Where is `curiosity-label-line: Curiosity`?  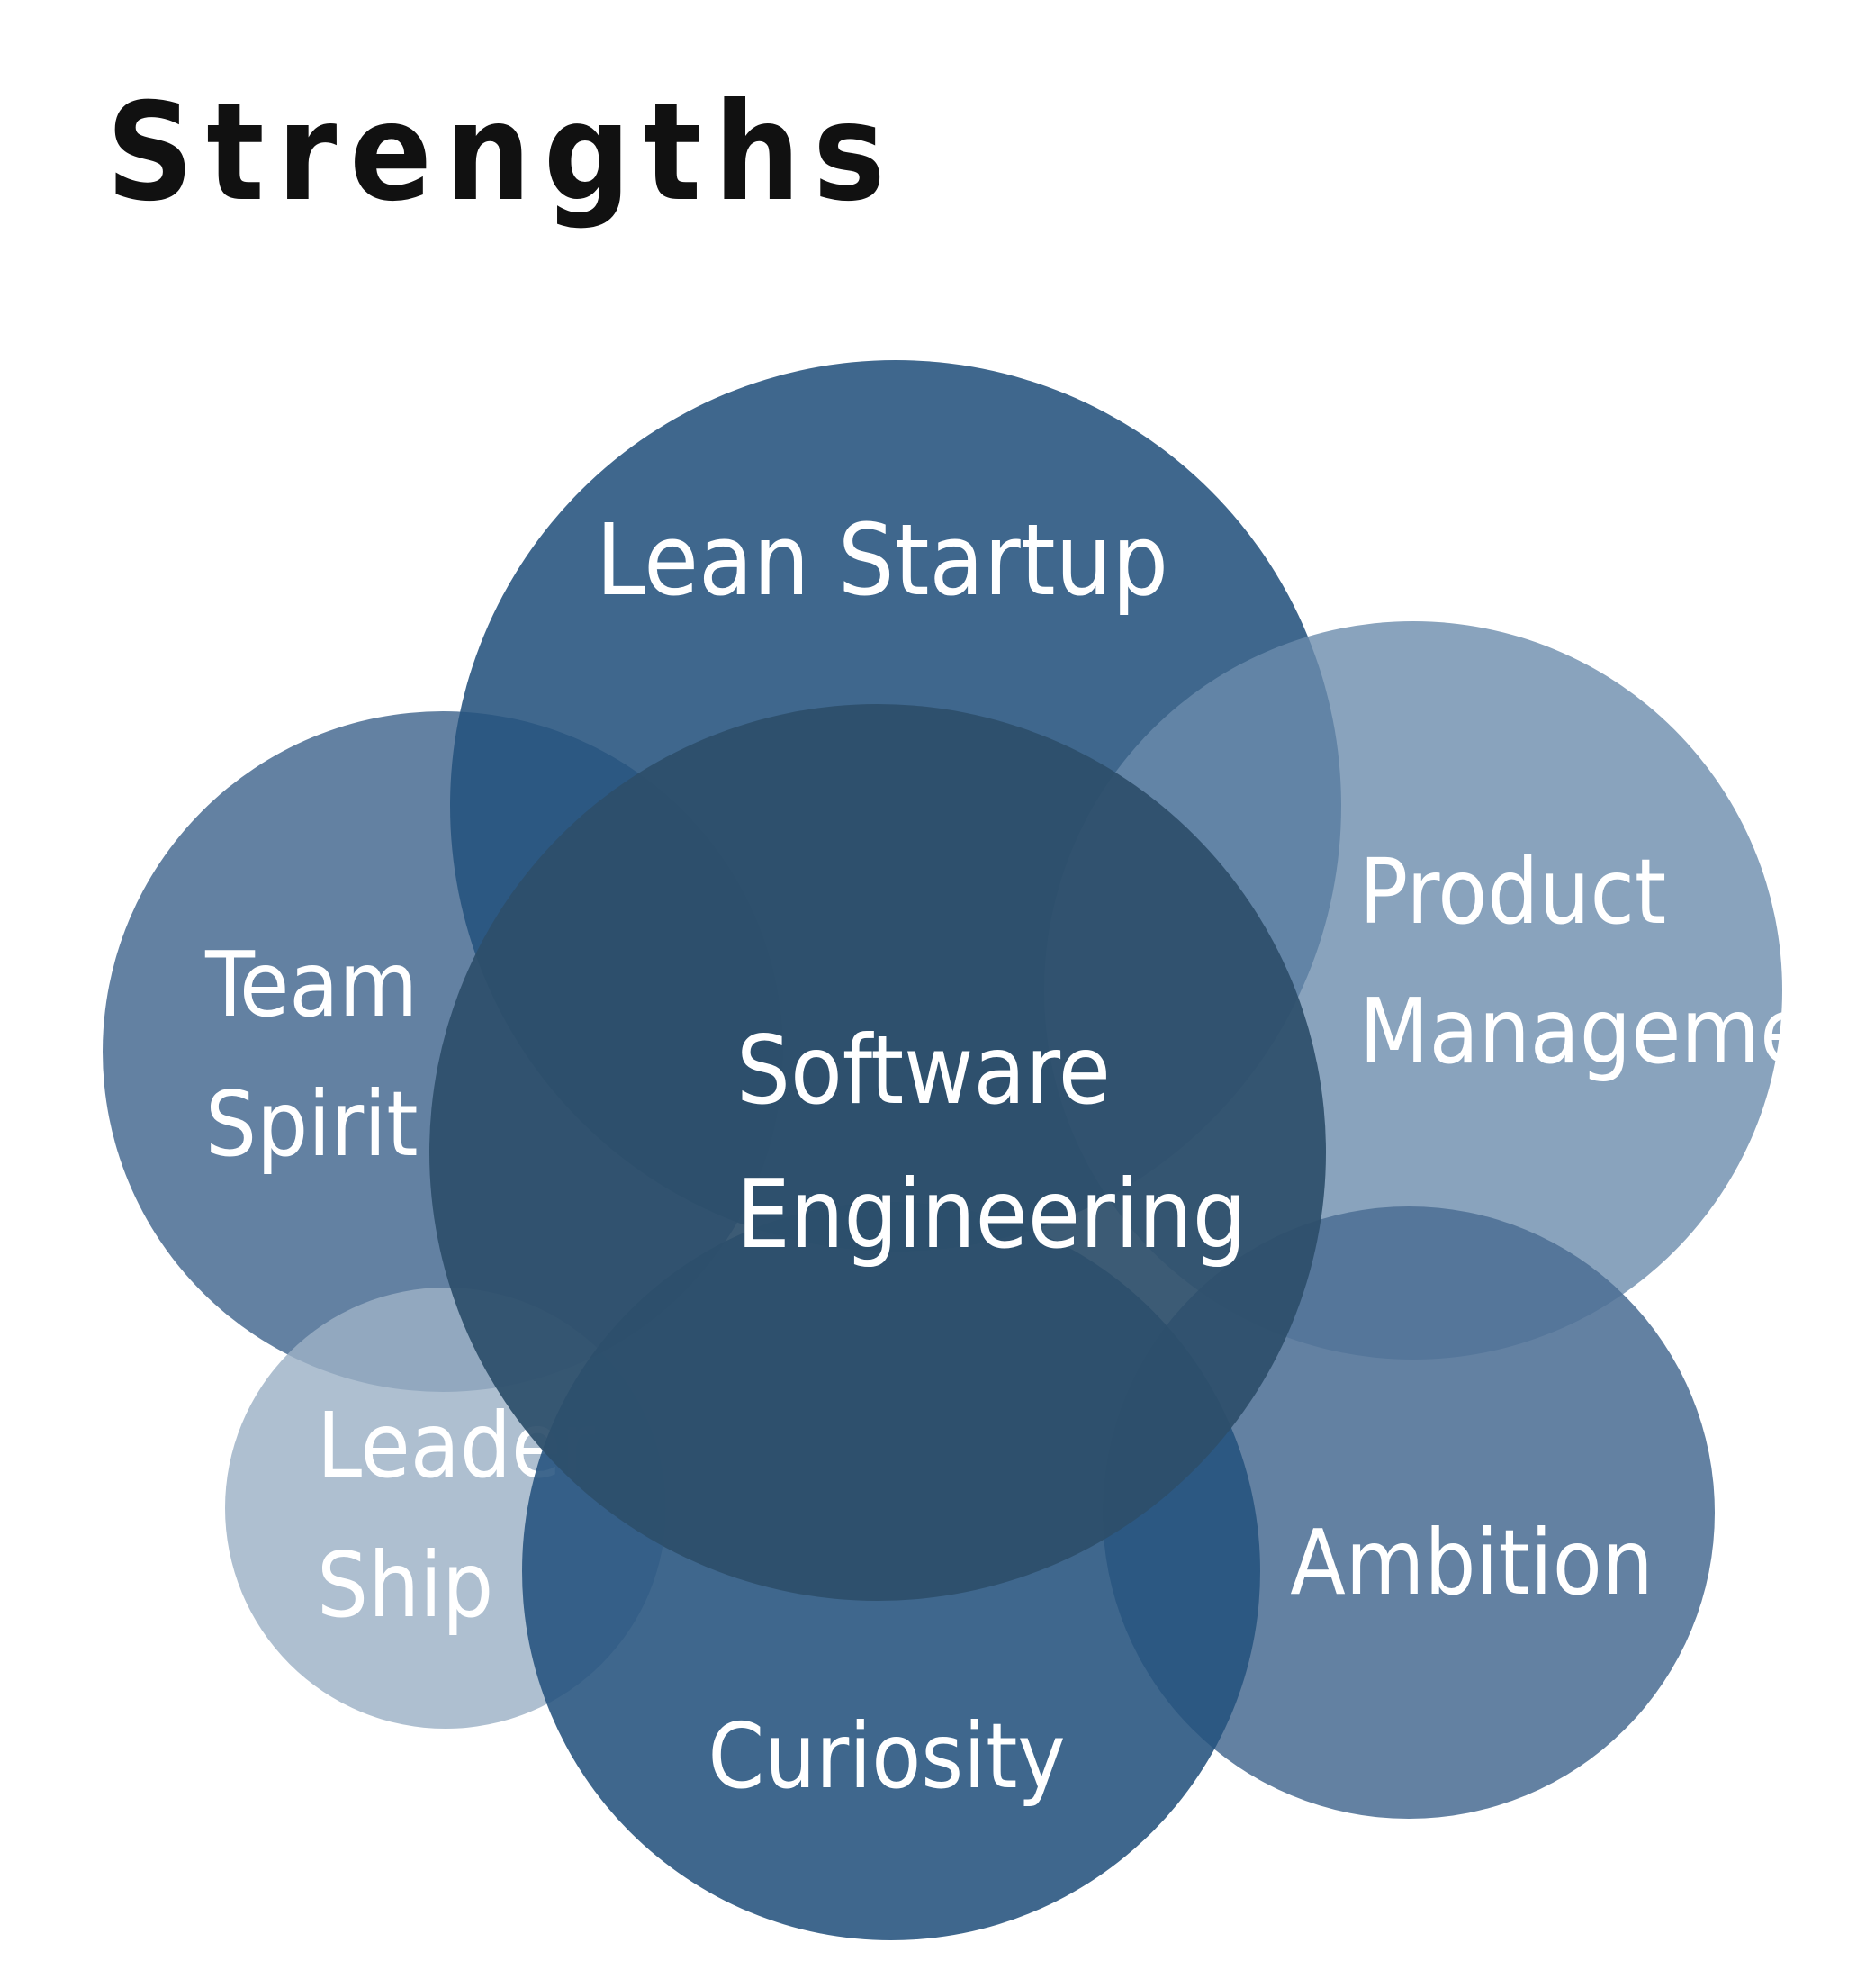
curiosity-label-line: Curiosity is located at coordinates (886, 1756).